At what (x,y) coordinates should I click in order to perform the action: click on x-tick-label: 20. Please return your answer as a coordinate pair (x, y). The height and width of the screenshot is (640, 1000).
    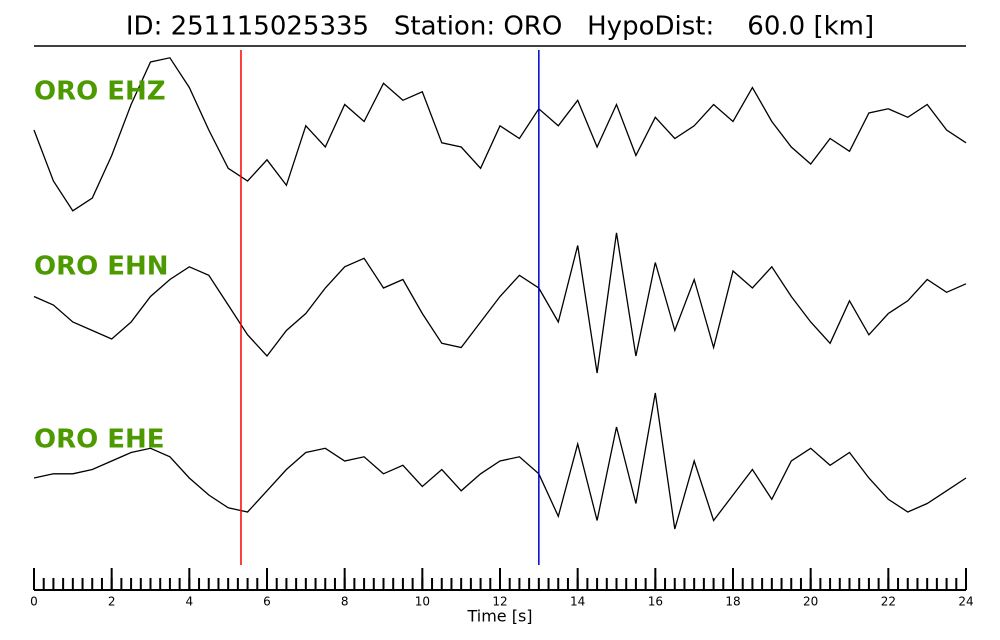
    Looking at the image, I should click on (810, 602).